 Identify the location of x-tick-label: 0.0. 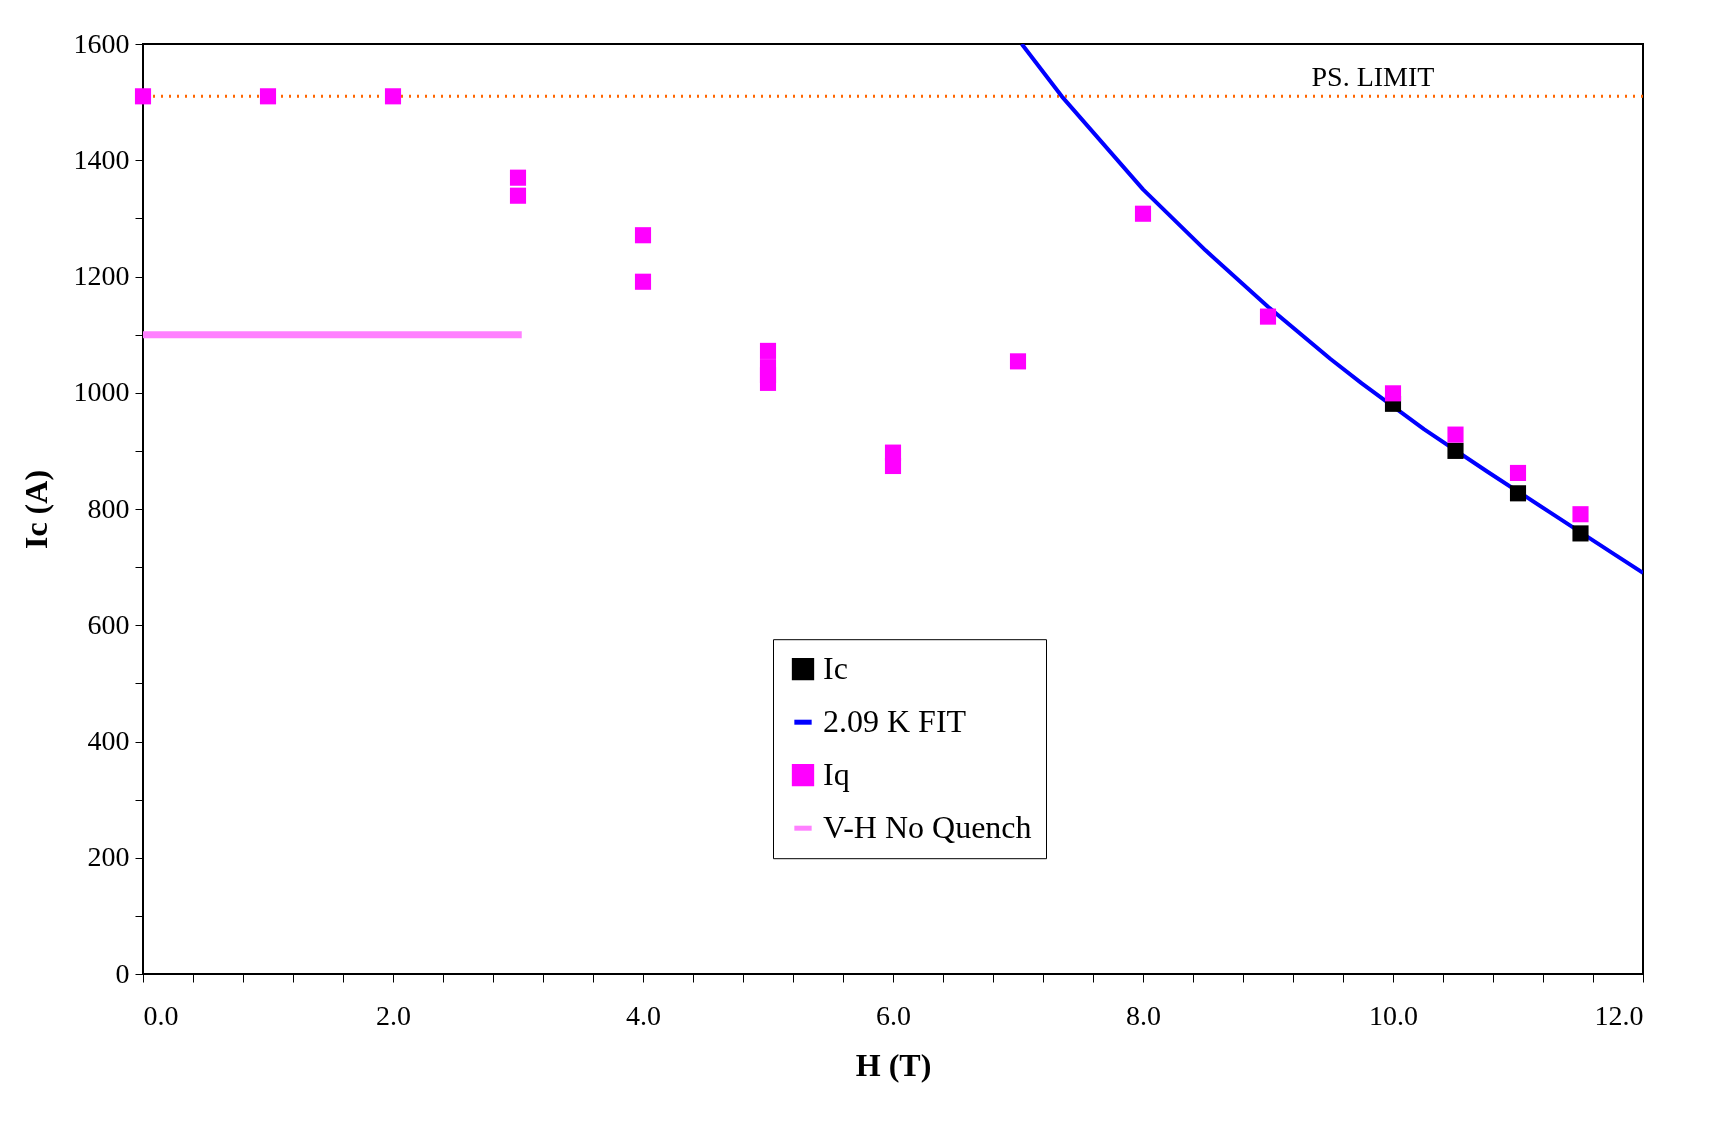
(161, 1015).